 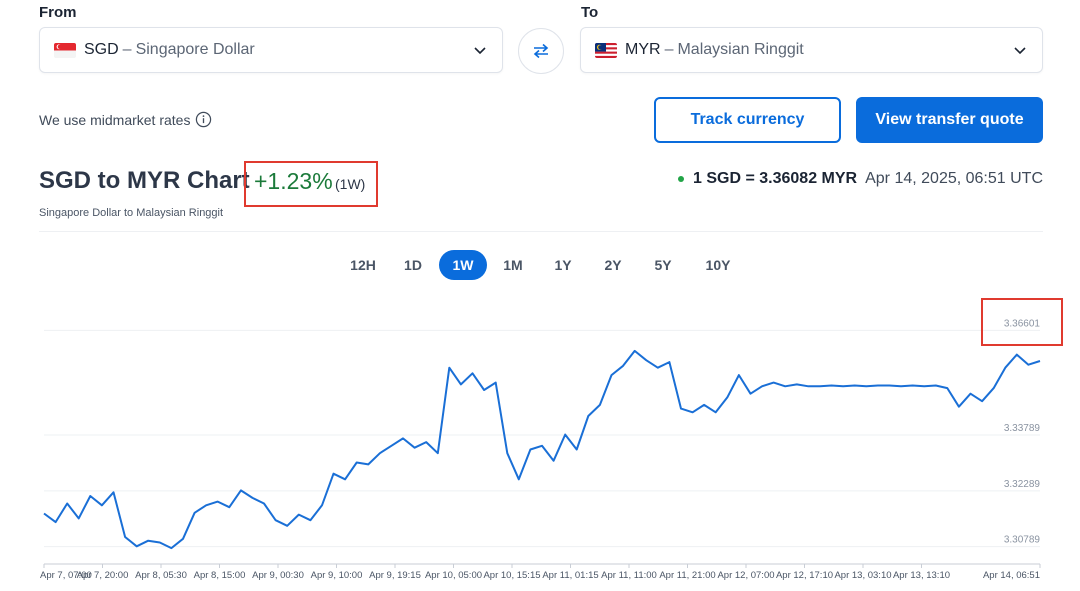 I want to click on y-tick-label: 3.30789, so click(x=1022, y=540).